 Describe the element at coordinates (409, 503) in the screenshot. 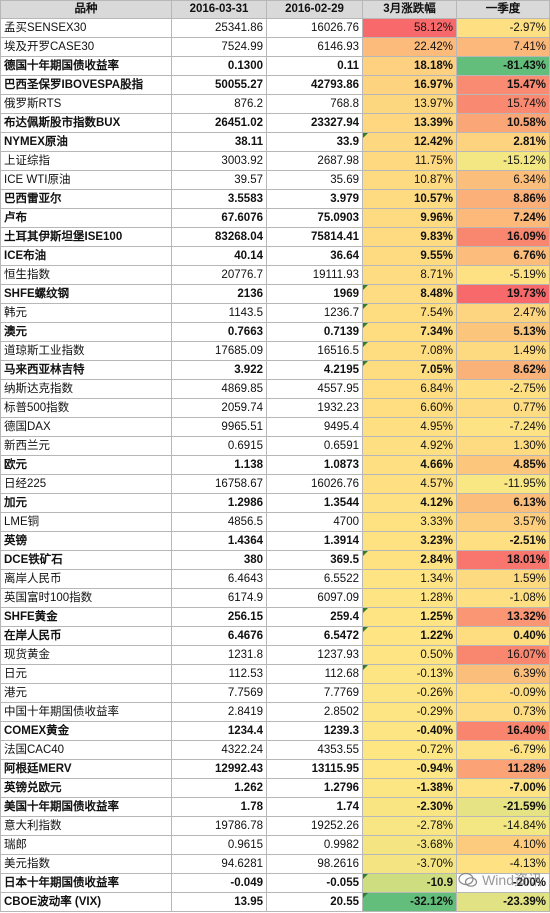

I see `march-change: 4.12%` at that location.